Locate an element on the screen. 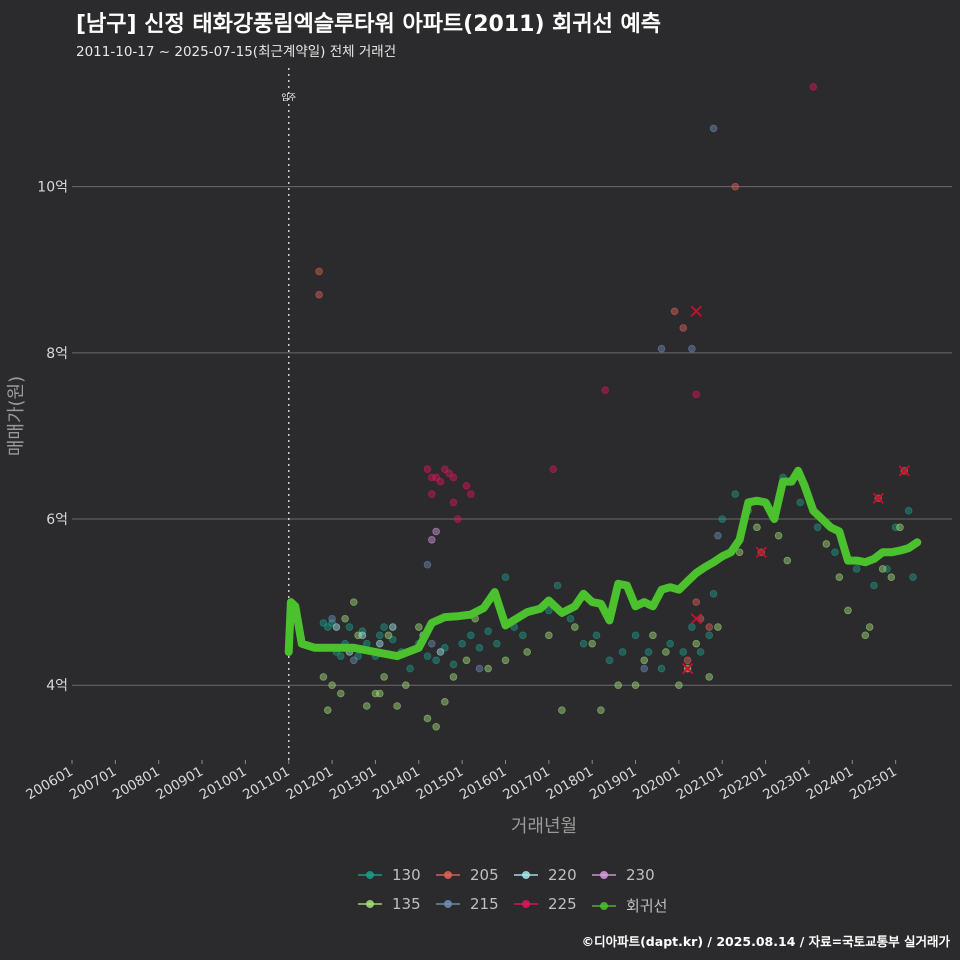 This screenshot has width=960, height=960. x-axis-title: 거래년월 is located at coordinates (544, 826).